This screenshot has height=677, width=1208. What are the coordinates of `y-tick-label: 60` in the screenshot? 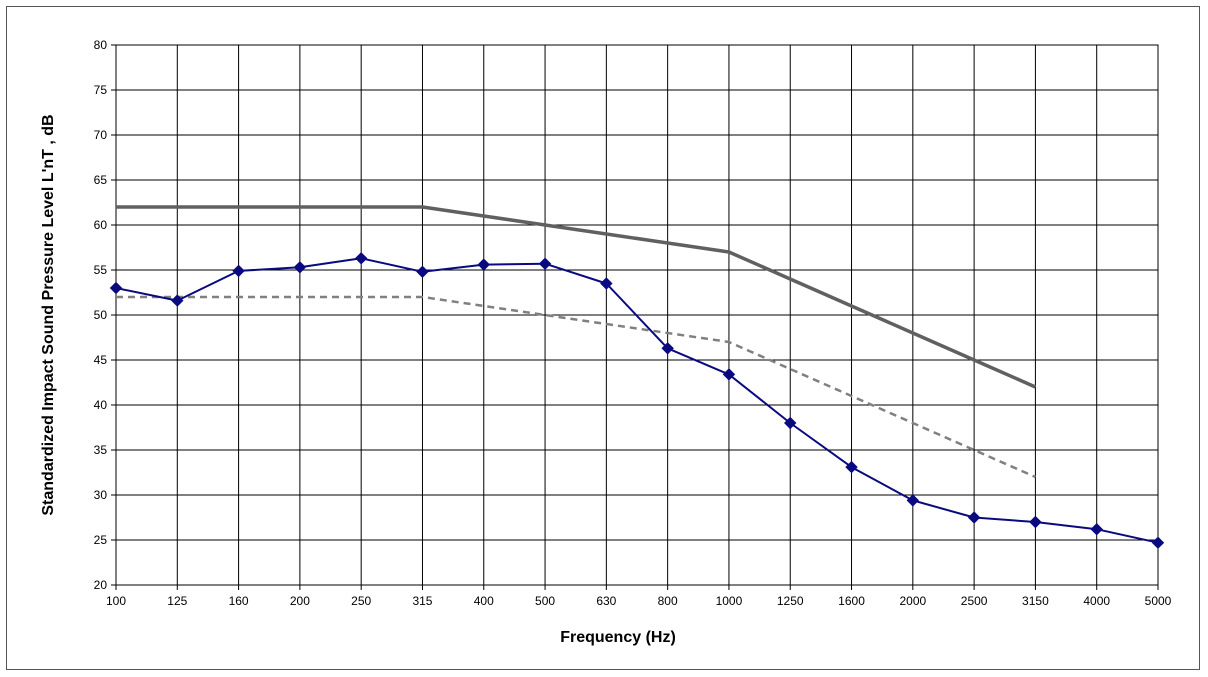 It's located at (101, 225).